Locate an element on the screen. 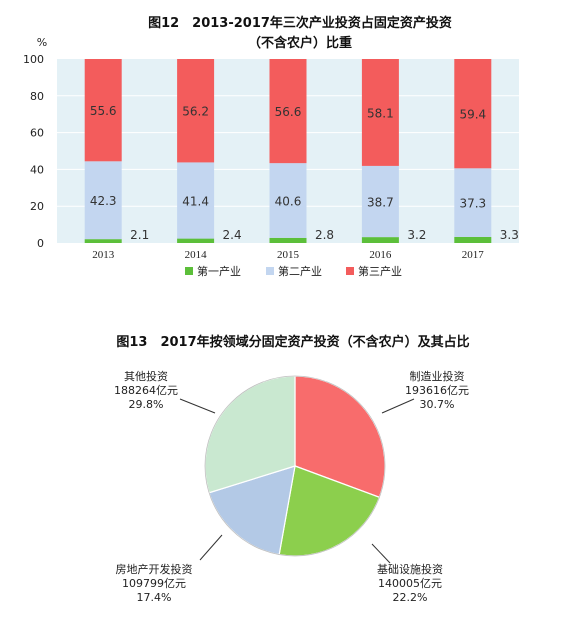 This screenshot has width=577, height=627. data-label: 58.1 is located at coordinates (380, 113).